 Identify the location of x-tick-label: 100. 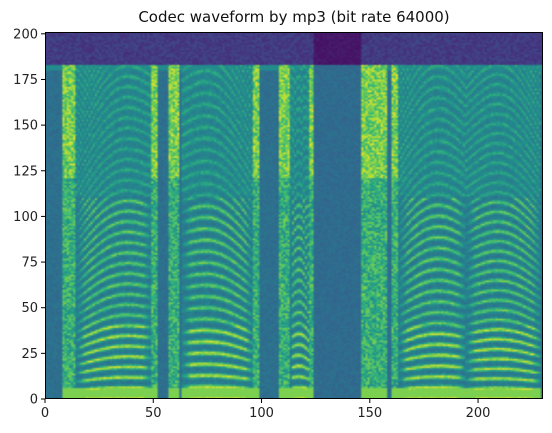
(261, 413).